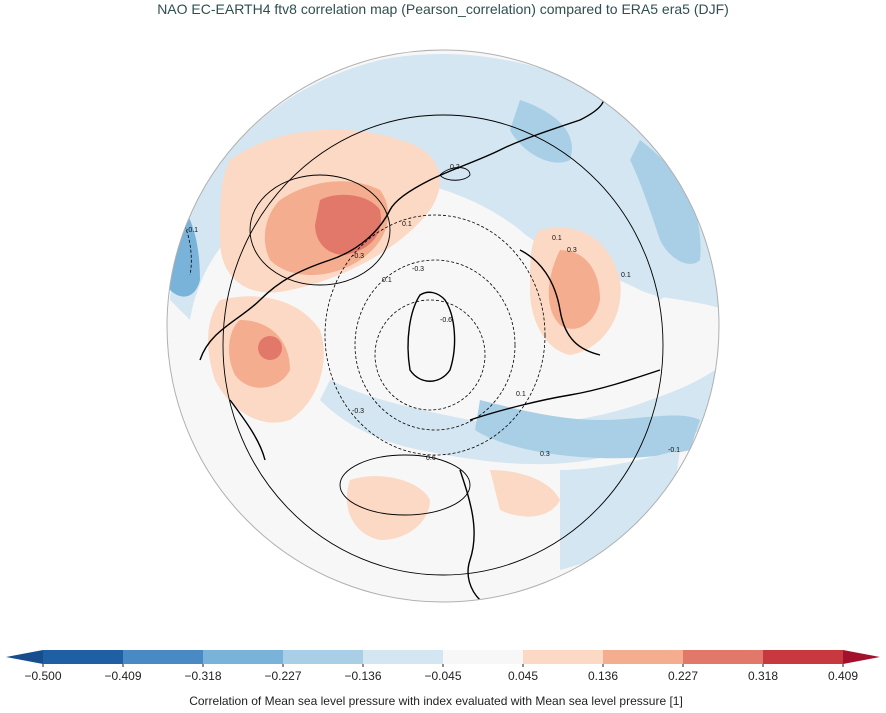 This screenshot has width=886, height=713. Describe the element at coordinates (282, 676) in the screenshot. I see `colorbar-tick-label: −0.227` at that location.